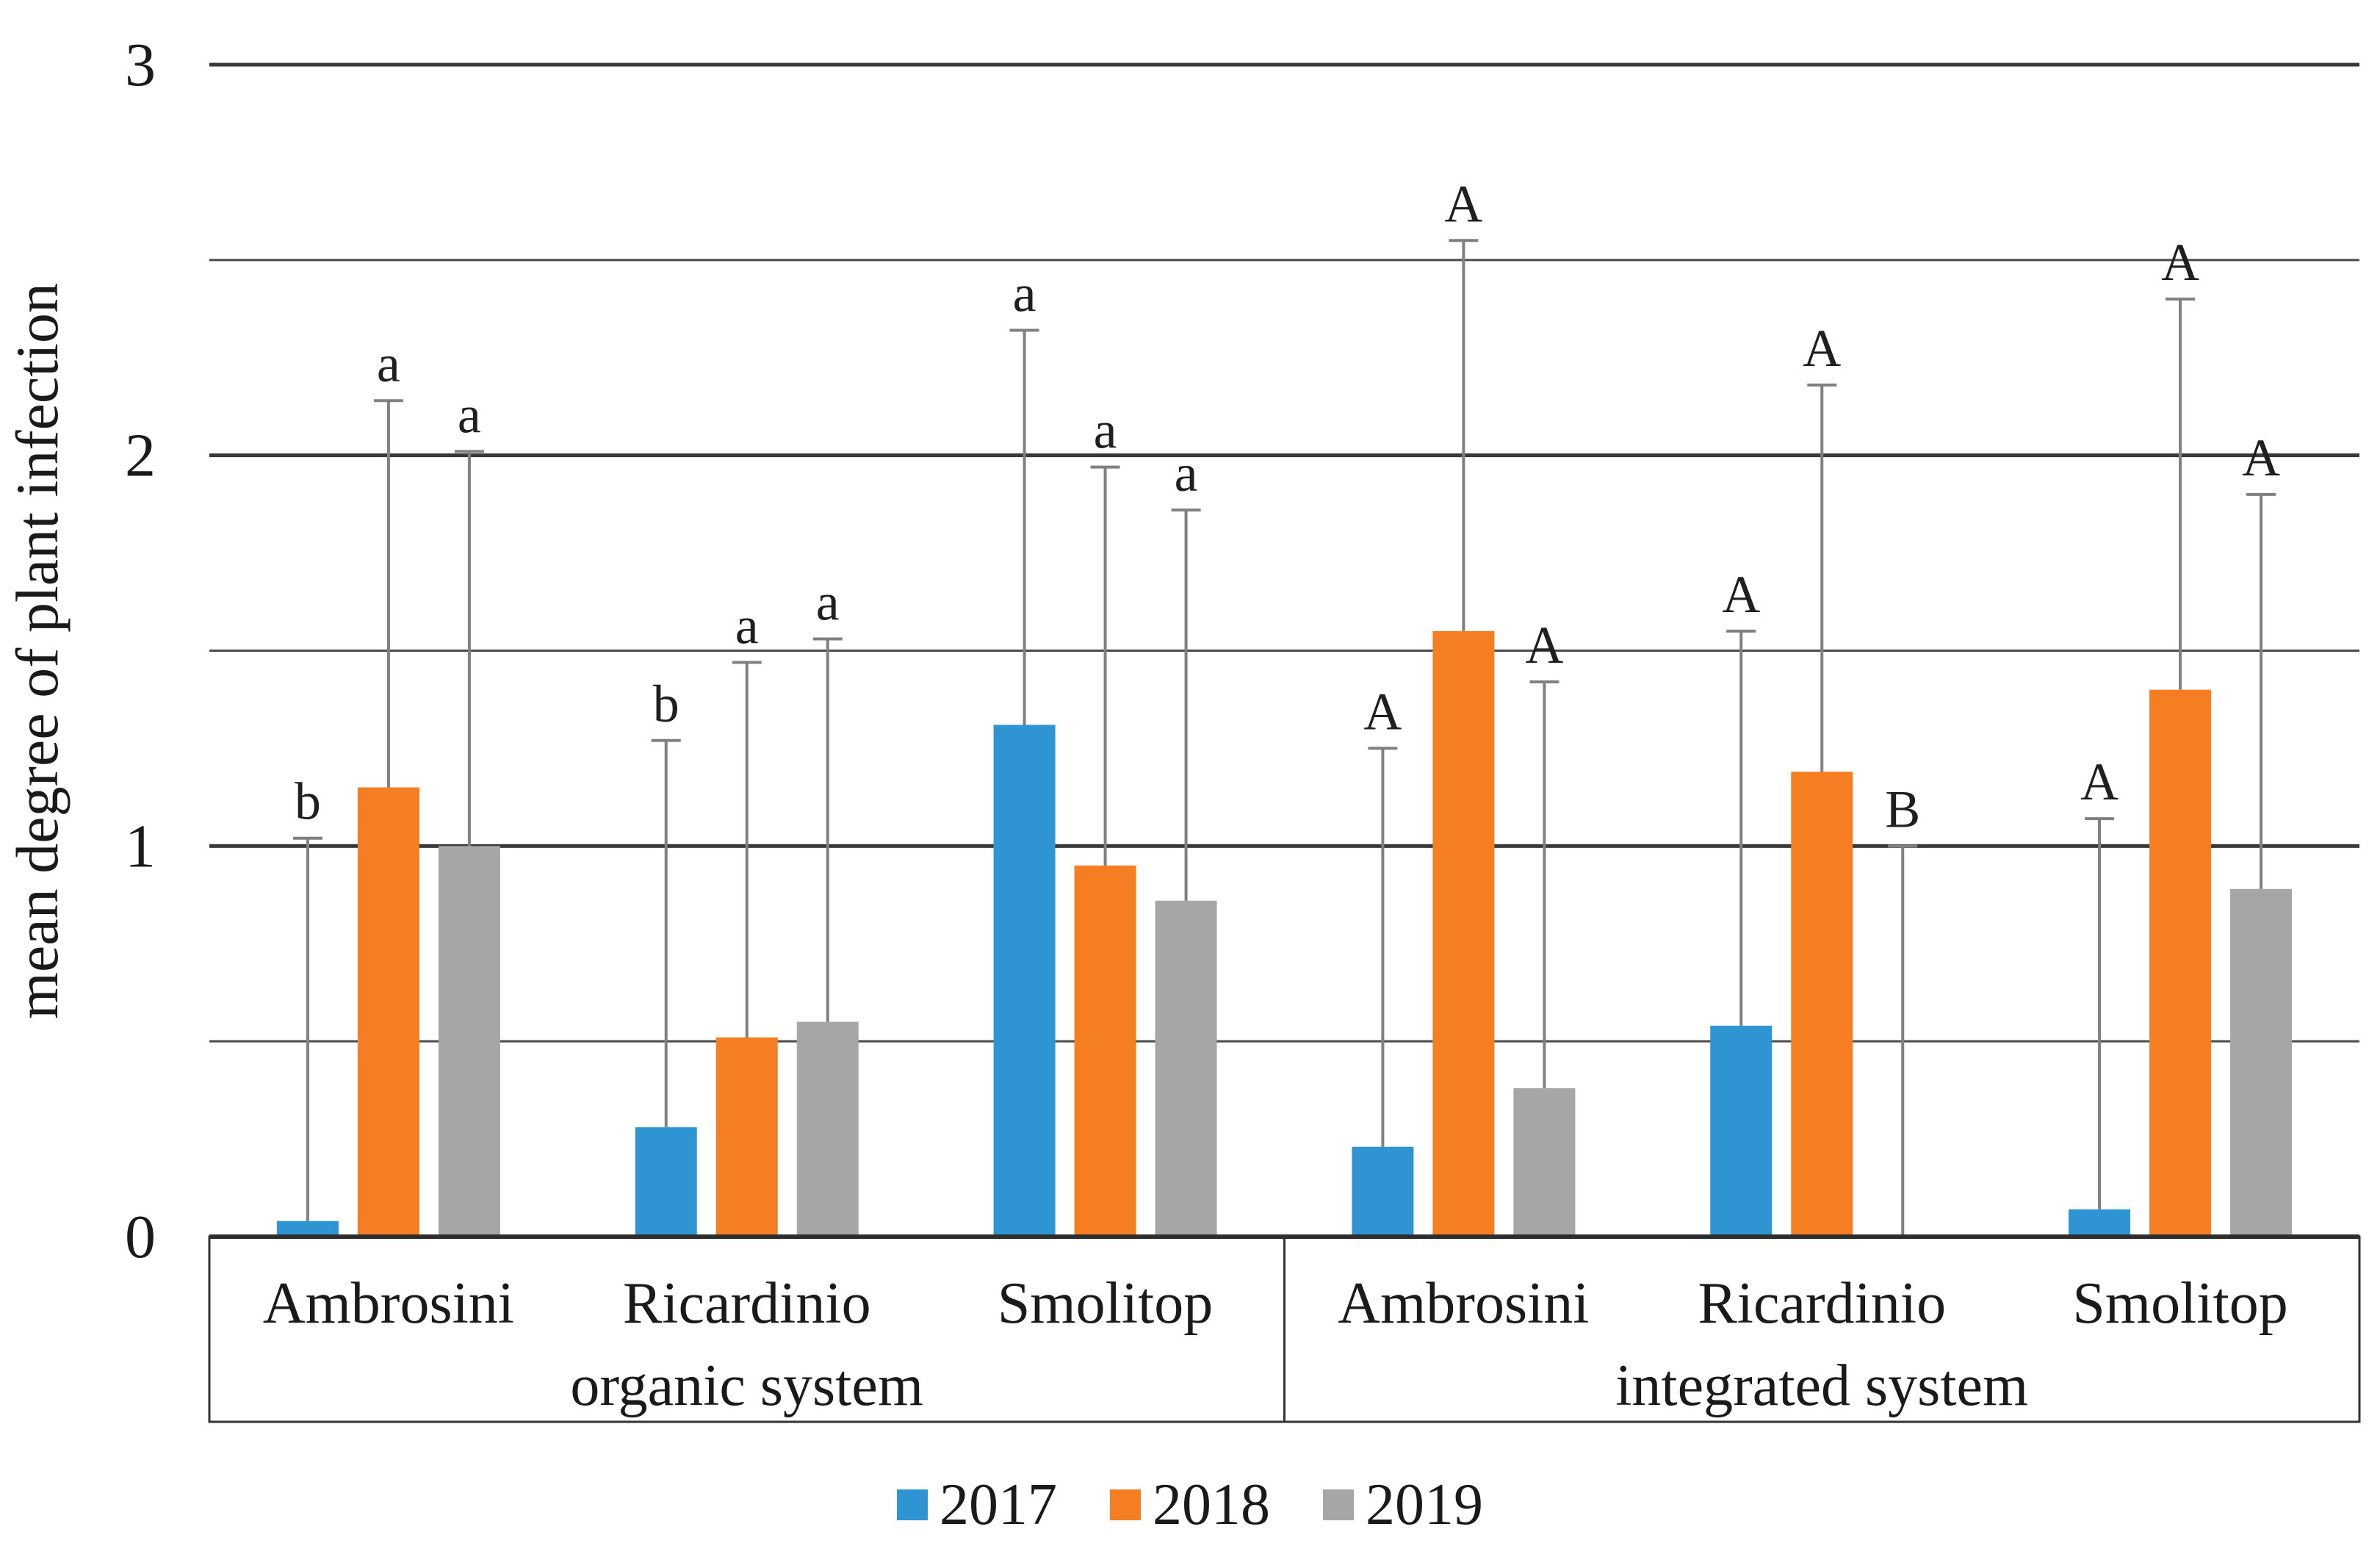  What do you see at coordinates (140, 456) in the screenshot?
I see `y-tick-label: 2` at bounding box center [140, 456].